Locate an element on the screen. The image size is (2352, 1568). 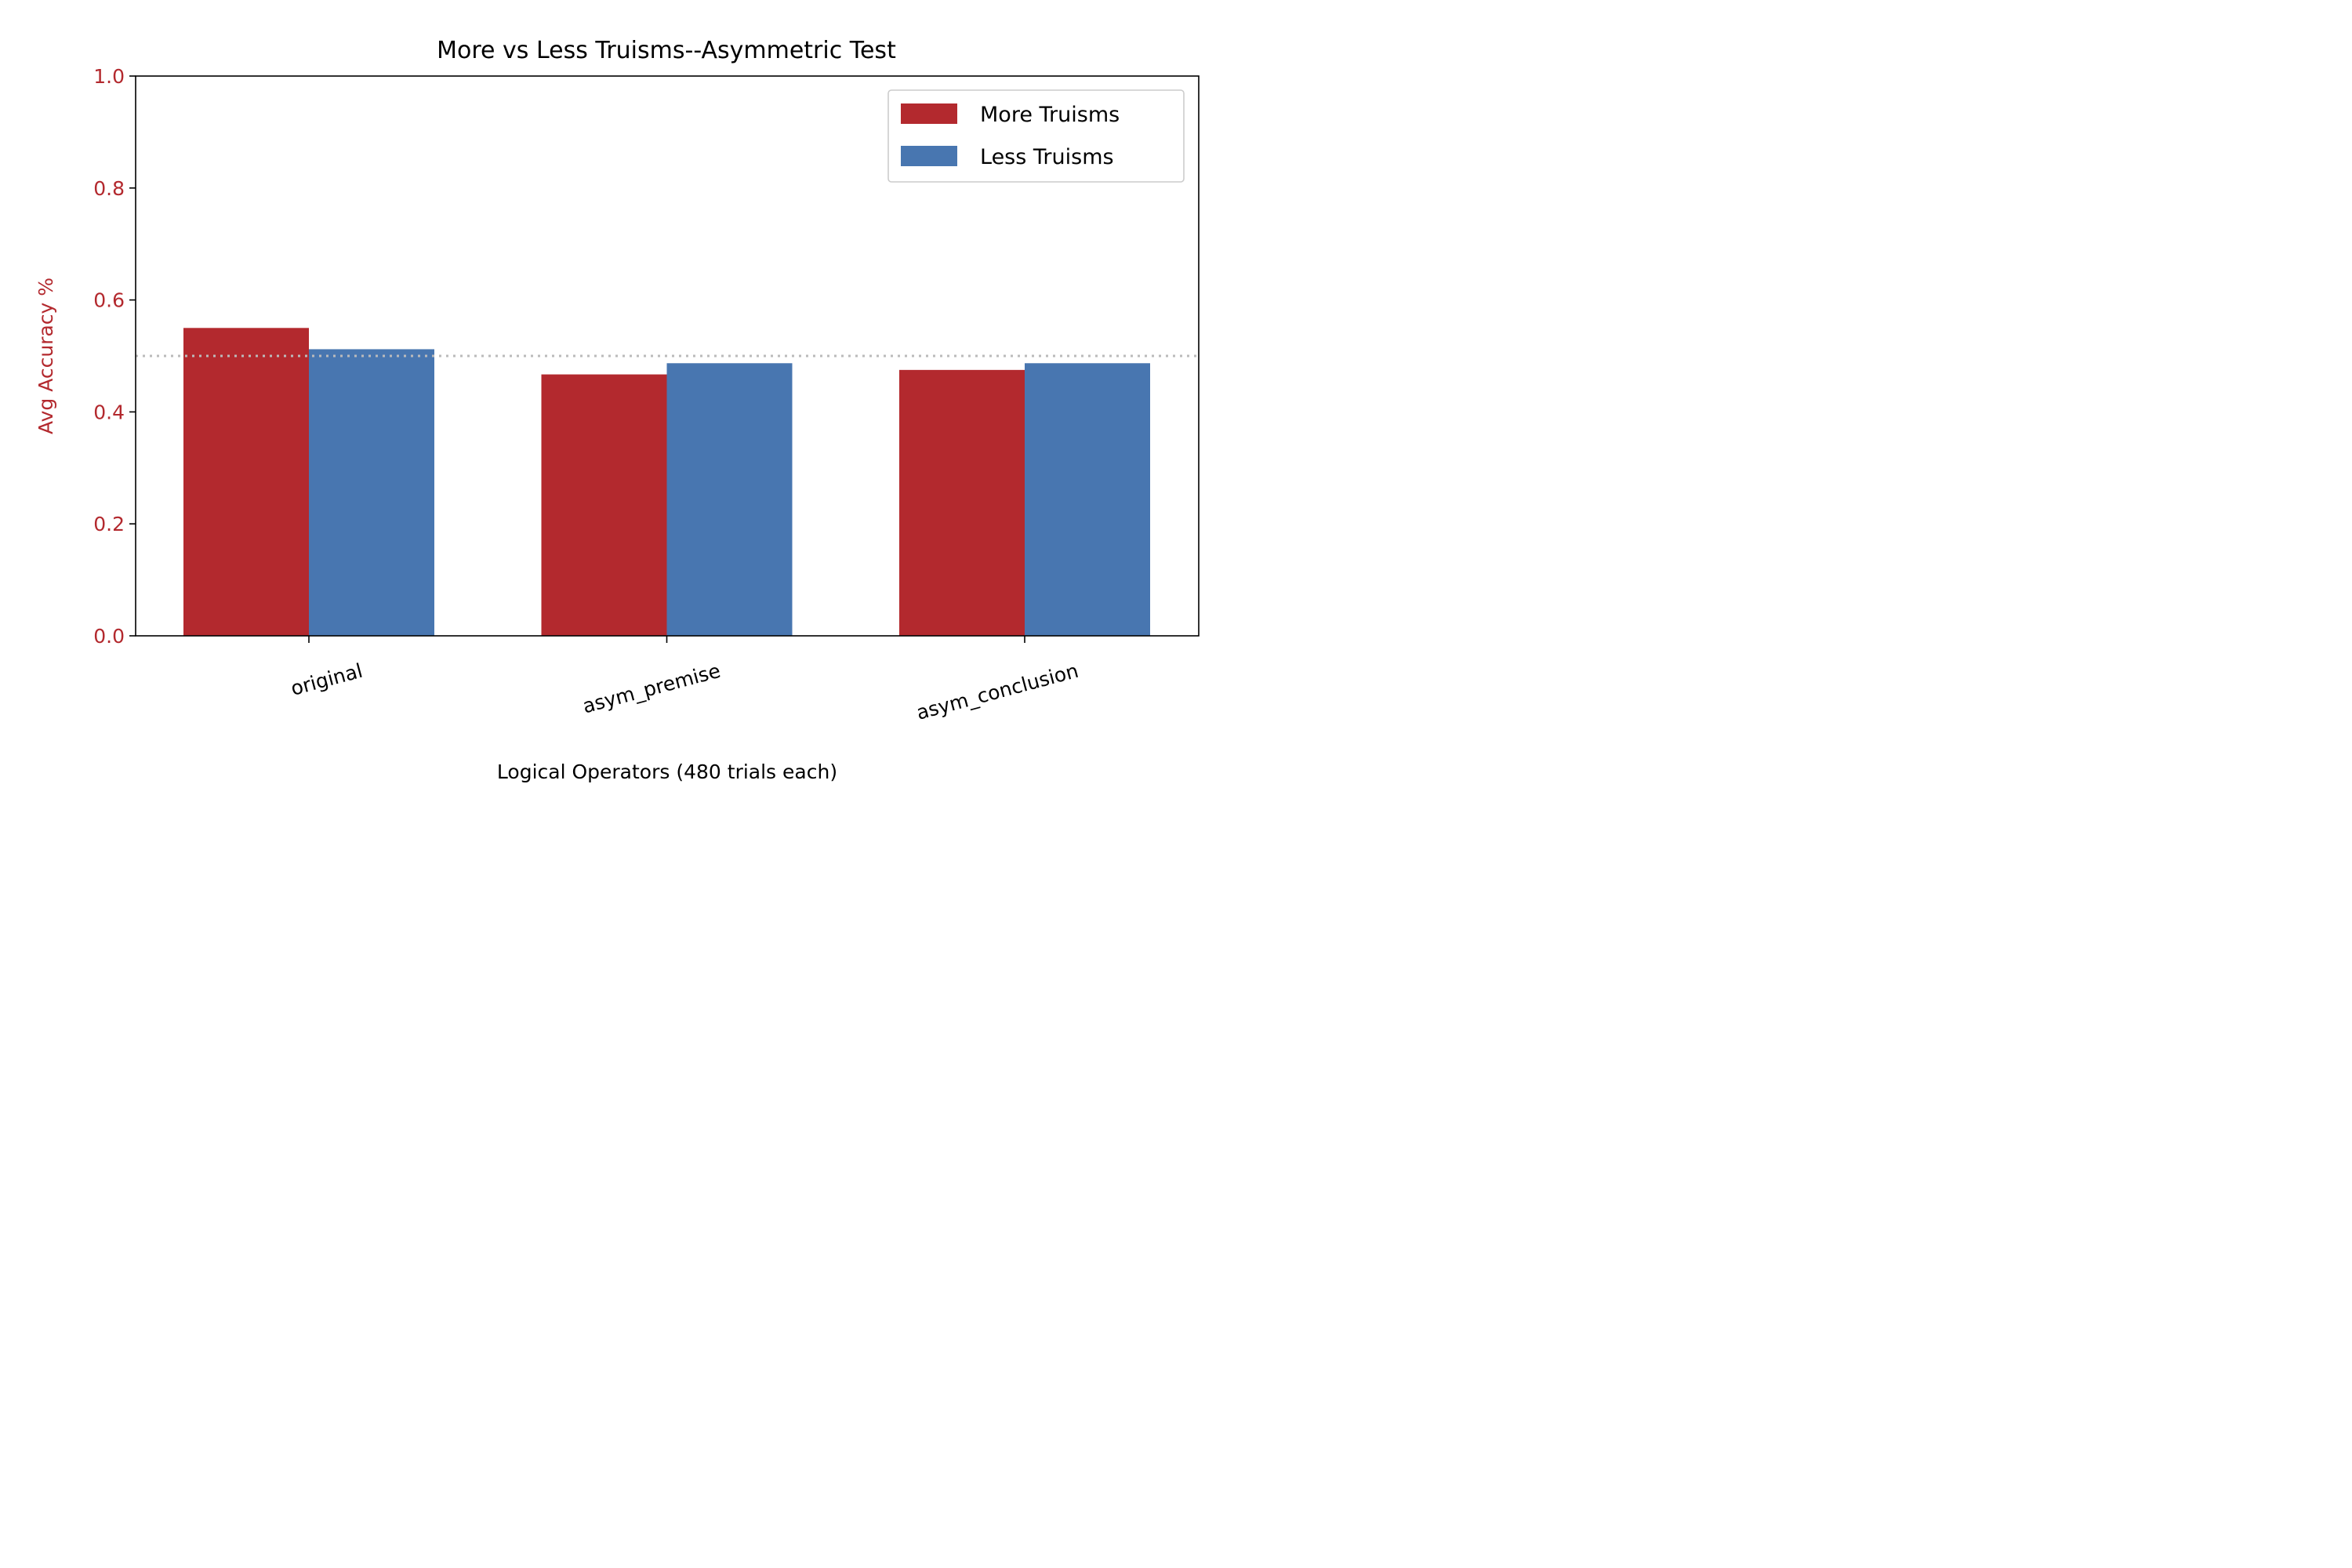
bar-less-truisms-asym-premise is located at coordinates (729, 500).